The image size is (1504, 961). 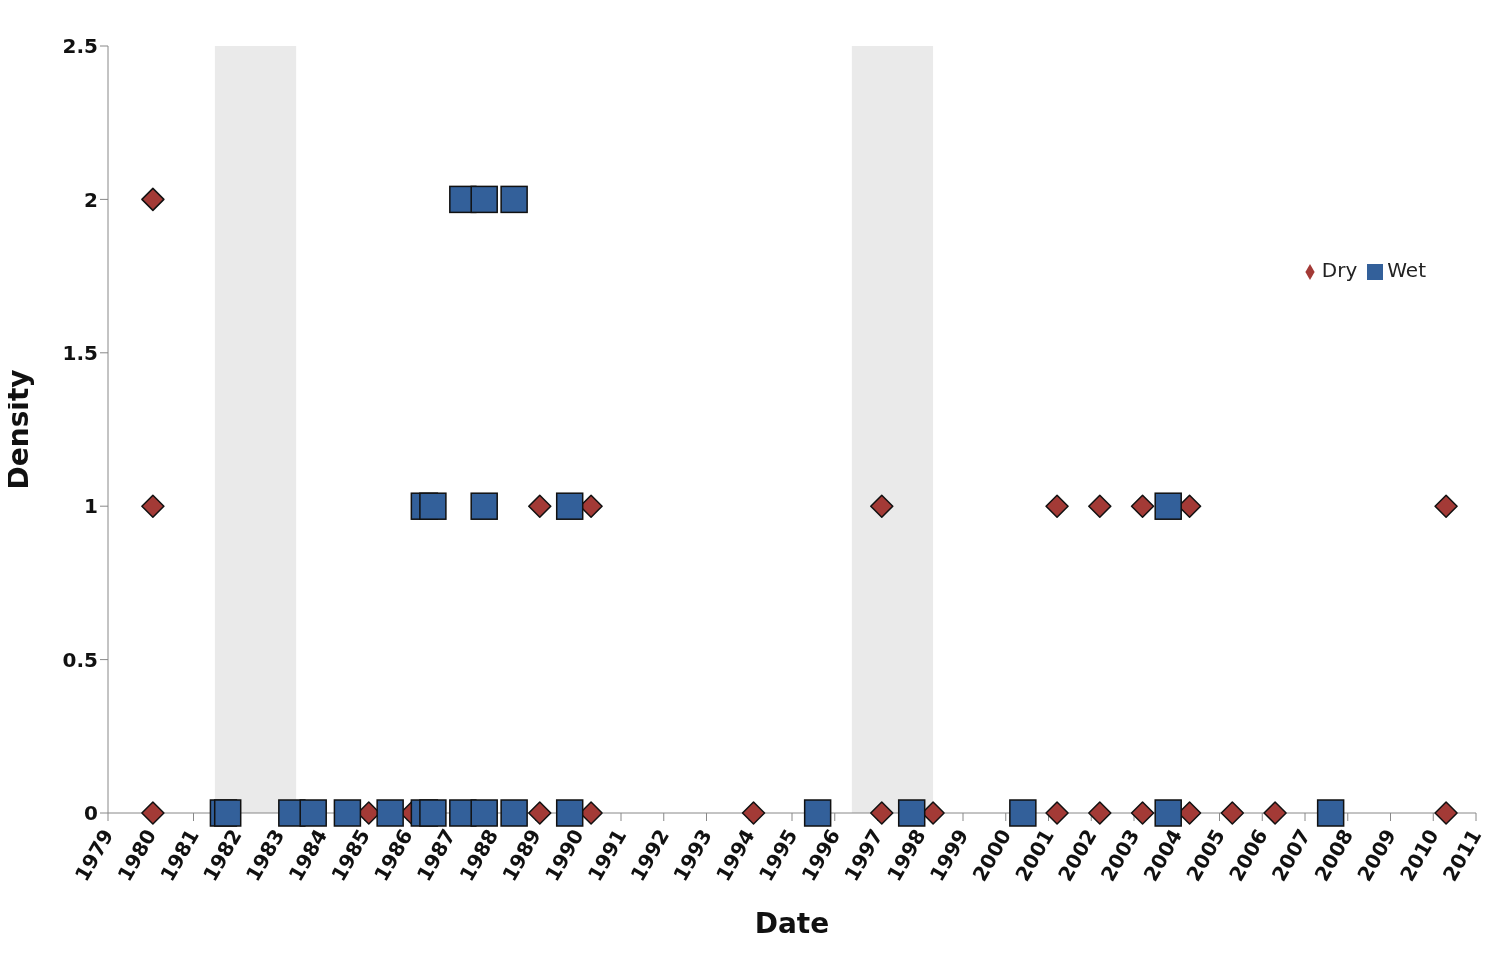 What do you see at coordinates (1406, 270) in the screenshot?
I see `legend-label: Wet` at bounding box center [1406, 270].